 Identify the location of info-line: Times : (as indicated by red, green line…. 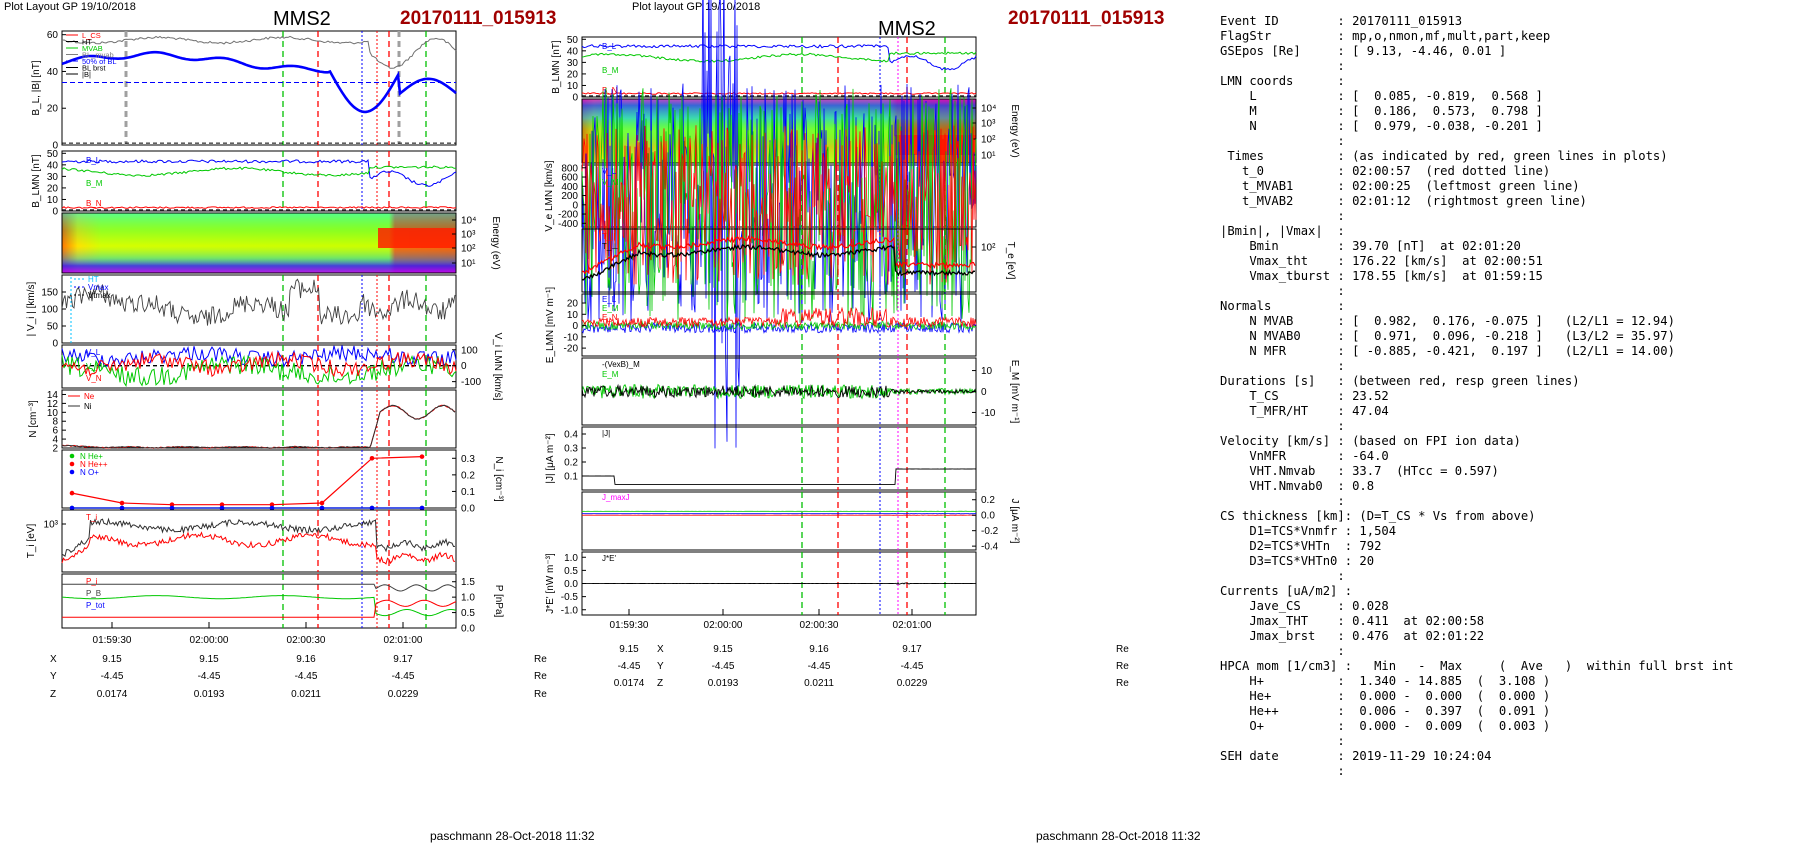
(1444, 156).